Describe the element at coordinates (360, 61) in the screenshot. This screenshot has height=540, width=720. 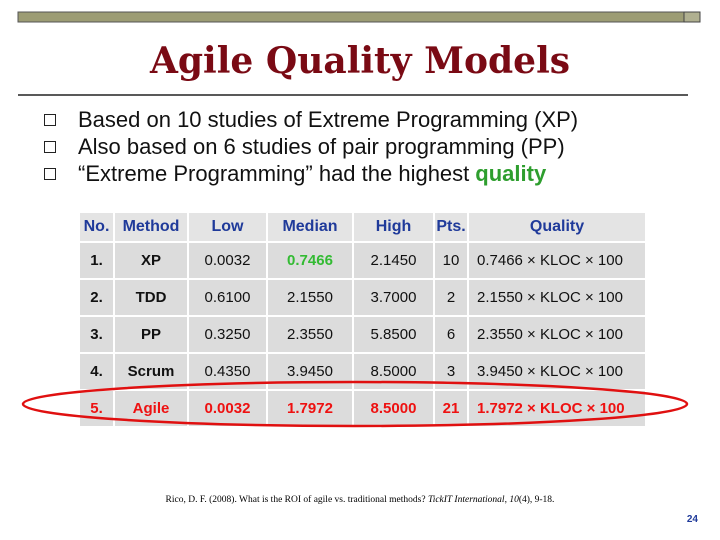
I see `title: Agile Quality Models` at that location.